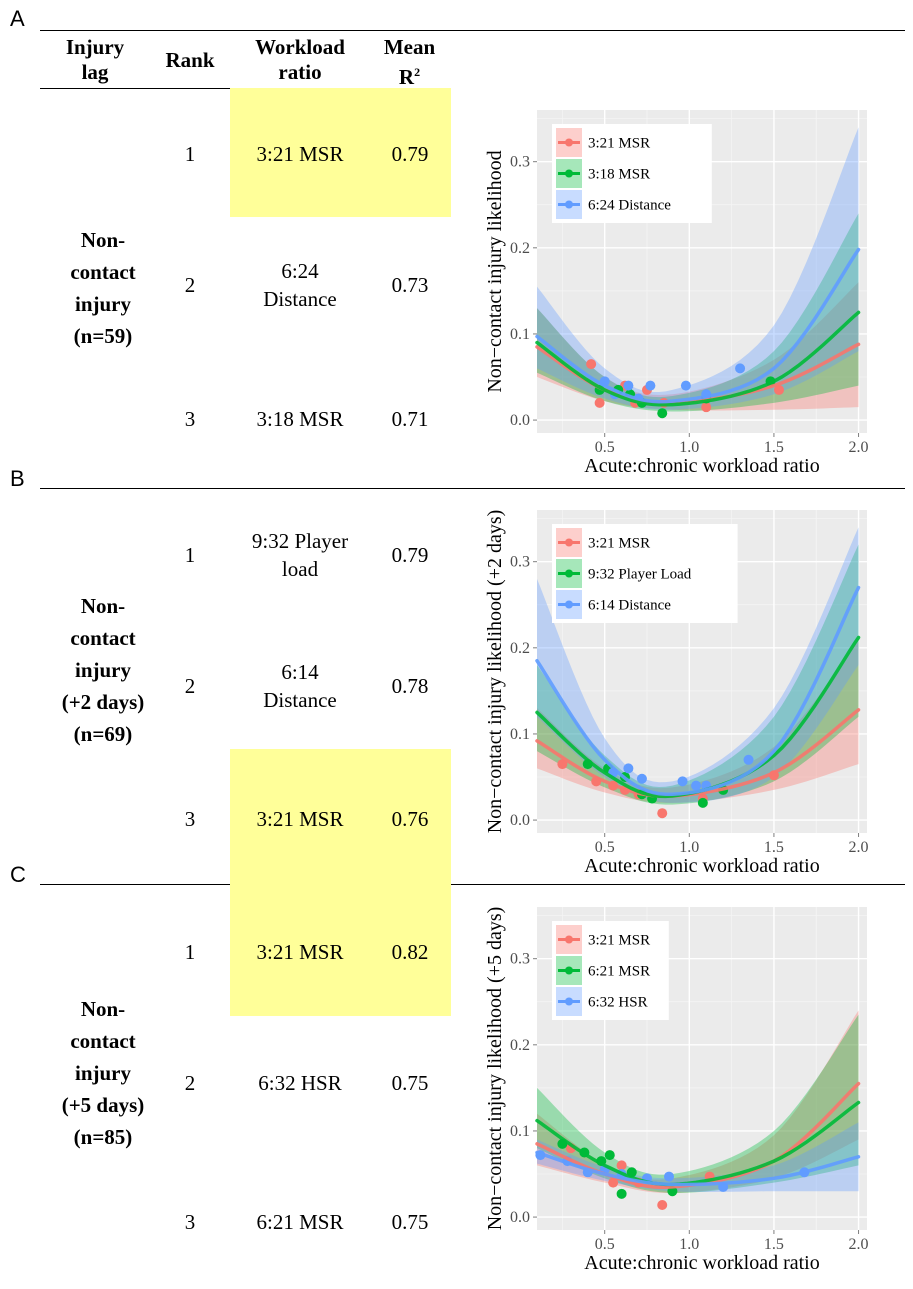  Describe the element at coordinates (190, 686) in the screenshot. I see `rank-b2: 2` at that location.